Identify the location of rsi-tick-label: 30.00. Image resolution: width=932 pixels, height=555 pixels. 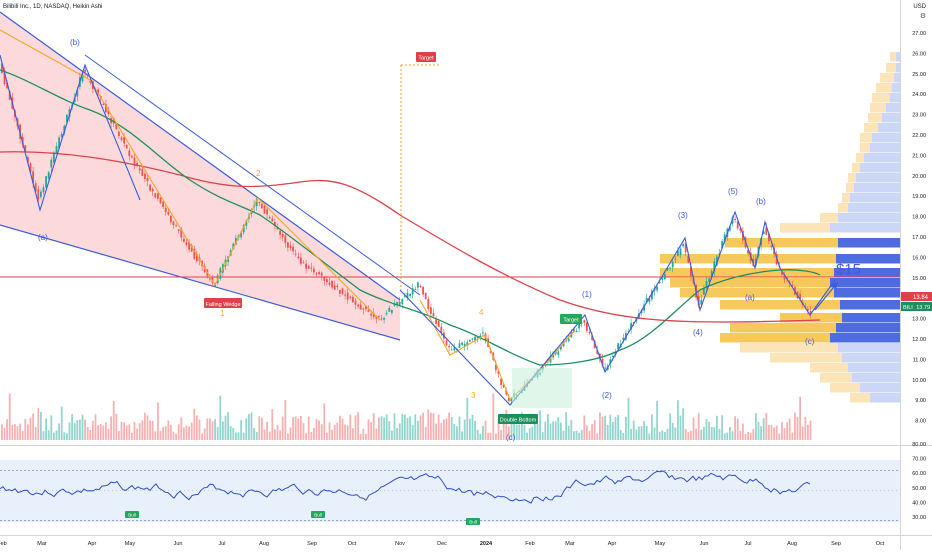
(919, 518).